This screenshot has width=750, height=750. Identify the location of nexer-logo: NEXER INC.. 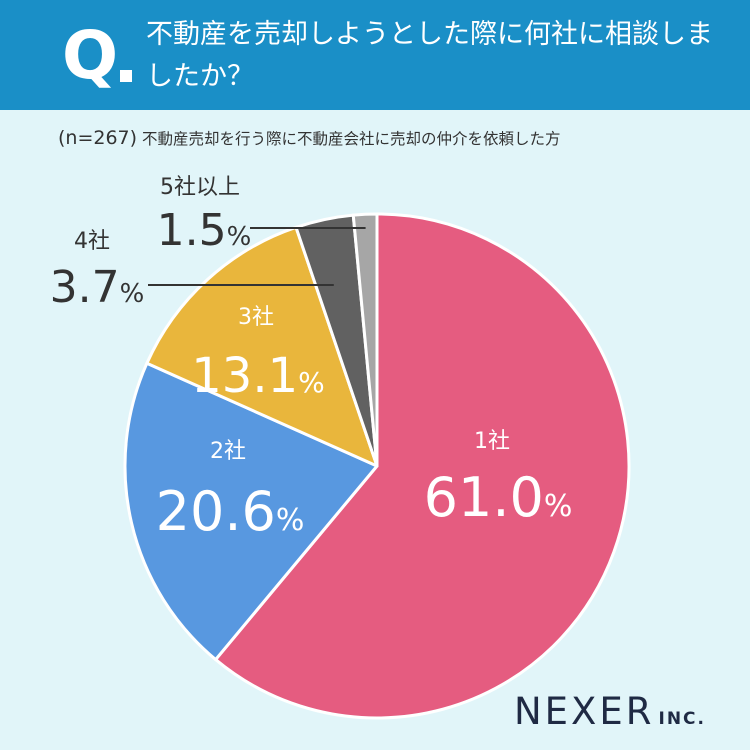
(610, 711).